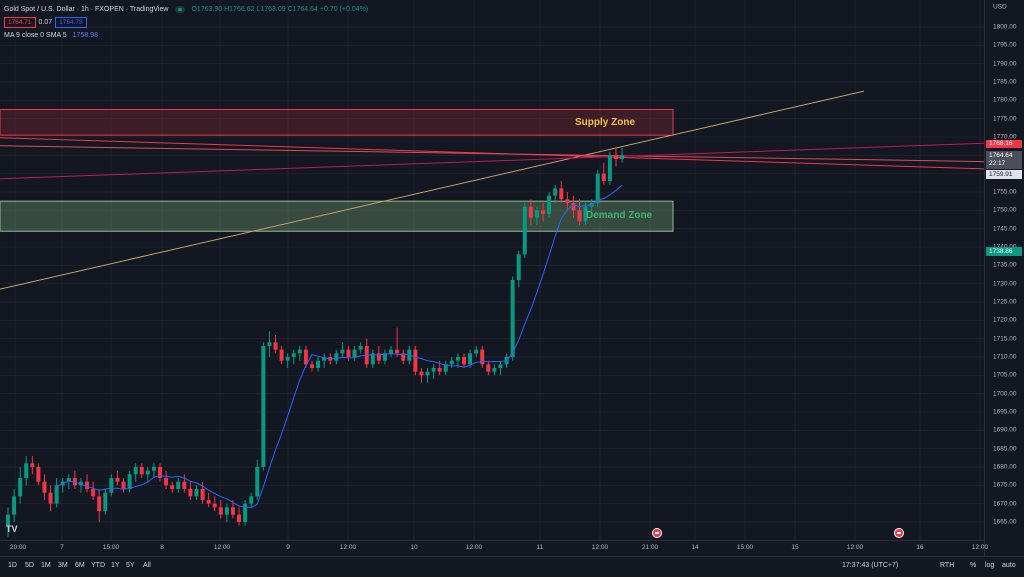 Image resolution: width=1024 pixels, height=577 pixels. What do you see at coordinates (1005, 210) in the screenshot?
I see `price-tick-label: 1750.00` at bounding box center [1005, 210].